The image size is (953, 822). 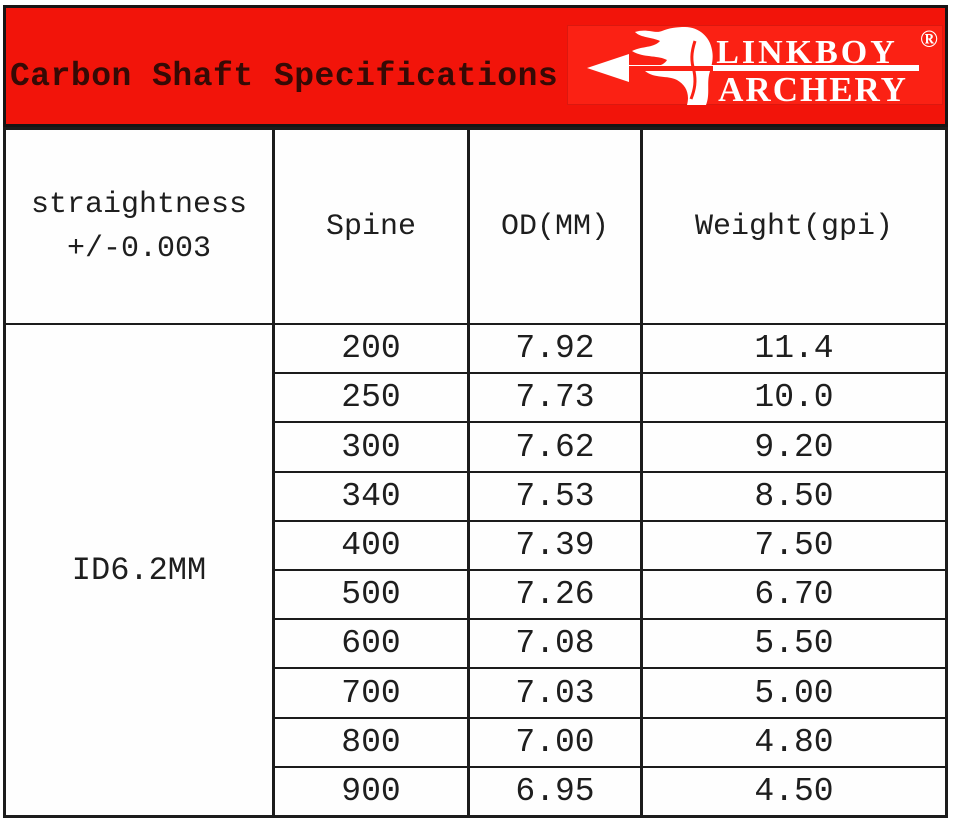 What do you see at coordinates (792, 447) in the screenshot?
I see `weight-cell: 9.20` at bounding box center [792, 447].